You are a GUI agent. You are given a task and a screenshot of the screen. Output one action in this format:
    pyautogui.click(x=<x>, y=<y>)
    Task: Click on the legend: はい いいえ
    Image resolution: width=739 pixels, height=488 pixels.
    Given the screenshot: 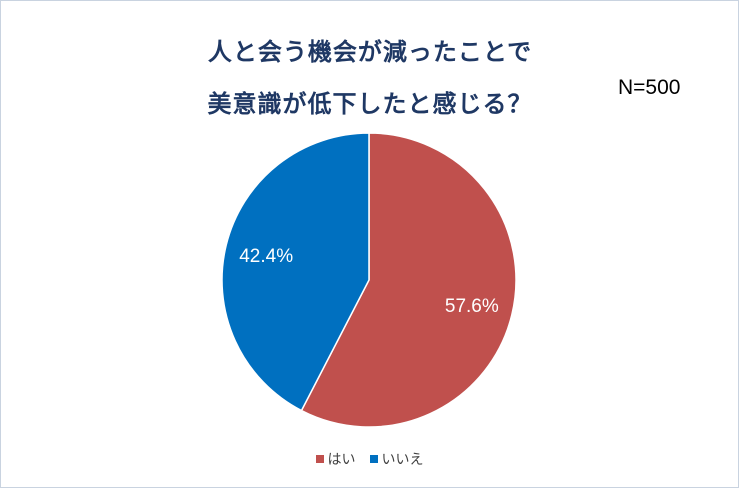 What is the action you would take?
    pyautogui.click(x=369, y=459)
    